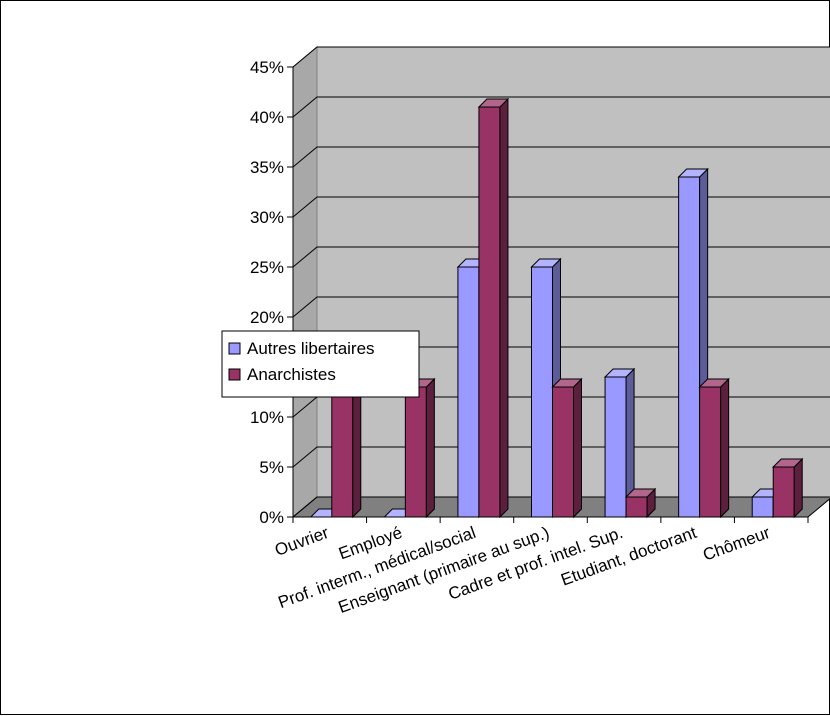  Describe the element at coordinates (267, 317) in the screenshot. I see `y-tick-label: 20%` at that location.